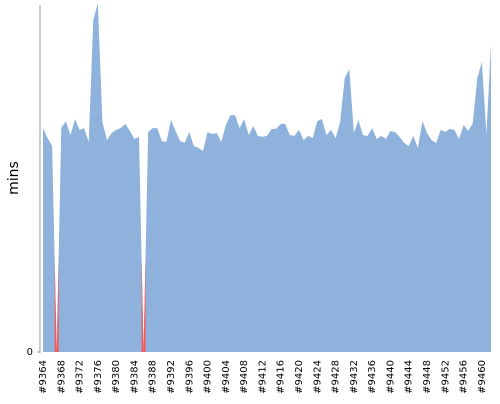 The width and height of the screenshot is (500, 404). Describe the element at coordinates (336, 377) in the screenshot. I see `x-tick-label: #9428` at that location.